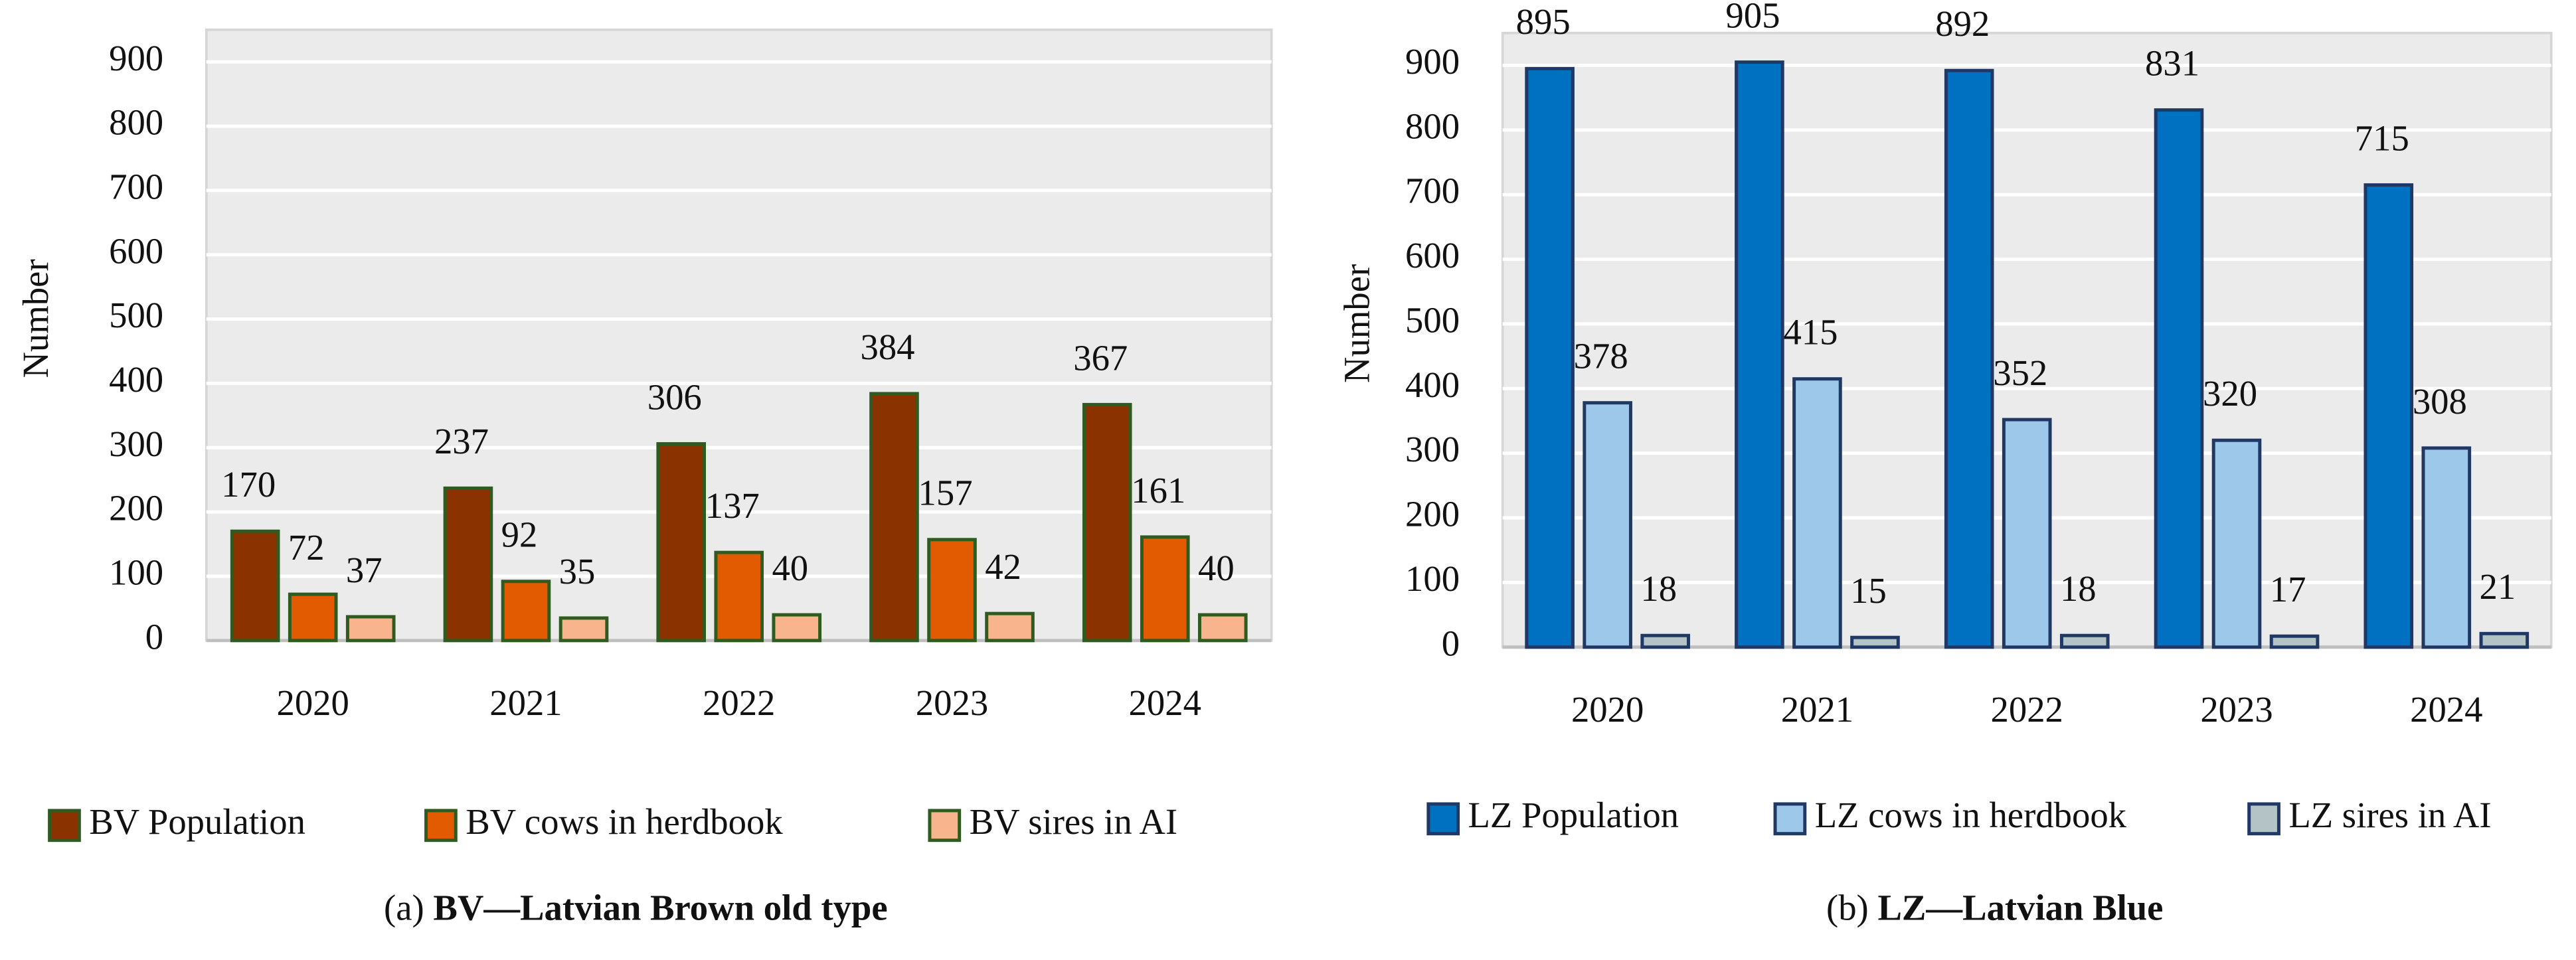 This screenshot has width=2576, height=960. Describe the element at coordinates (1868, 590) in the screenshot. I see `data-label: 15` at that location.